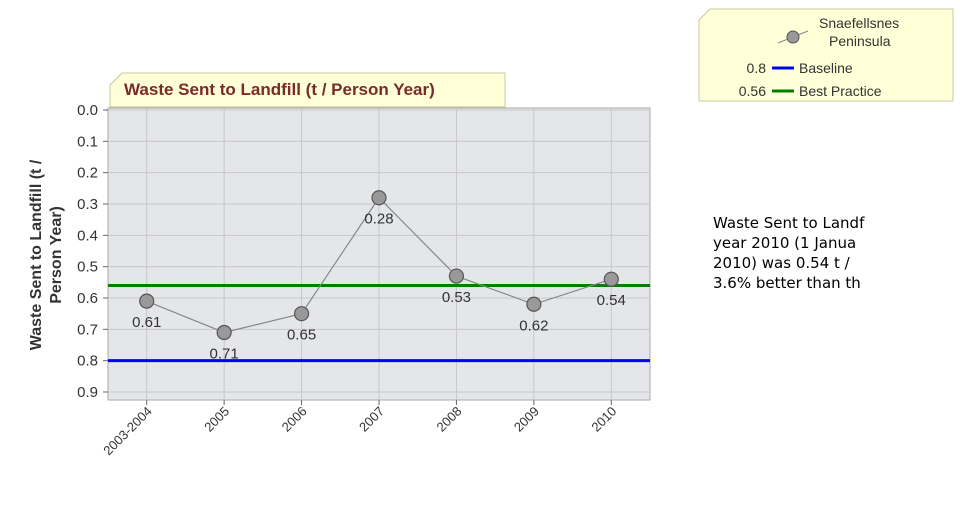 Image resolution: width=960 pixels, height=518 pixels. What do you see at coordinates (87, 204) in the screenshot?
I see `y-tick-label: 0.3` at bounding box center [87, 204].